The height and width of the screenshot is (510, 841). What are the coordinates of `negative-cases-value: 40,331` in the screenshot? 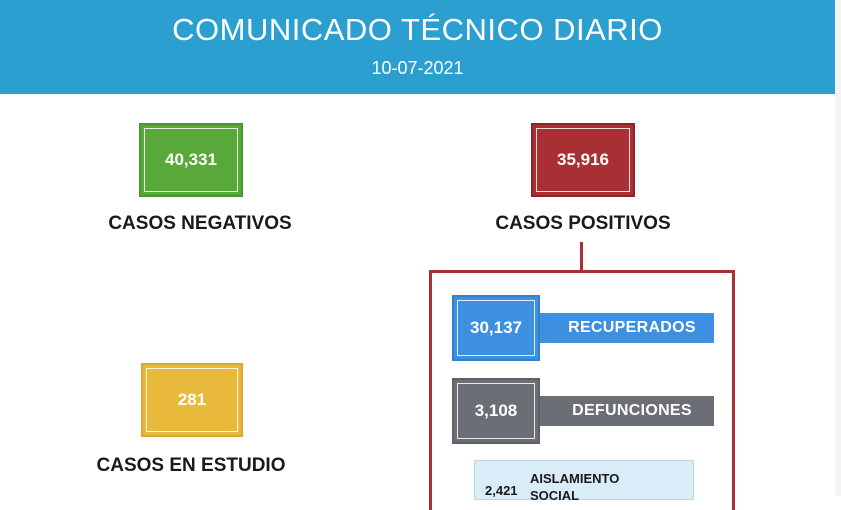 It's located at (191, 159).